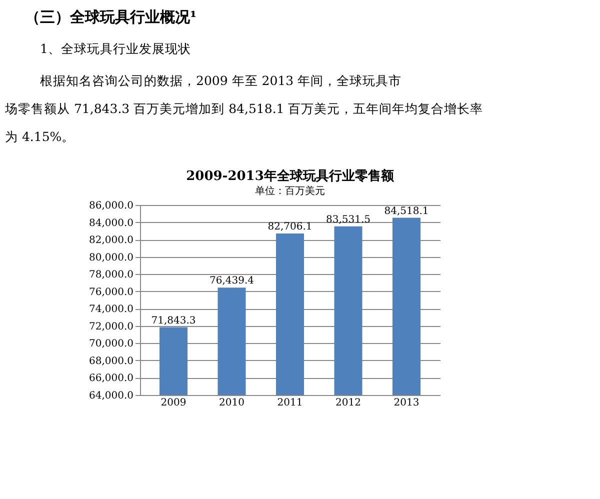  Describe the element at coordinates (111, 396) in the screenshot. I see `y-tick-label: 64,000.0` at that location.